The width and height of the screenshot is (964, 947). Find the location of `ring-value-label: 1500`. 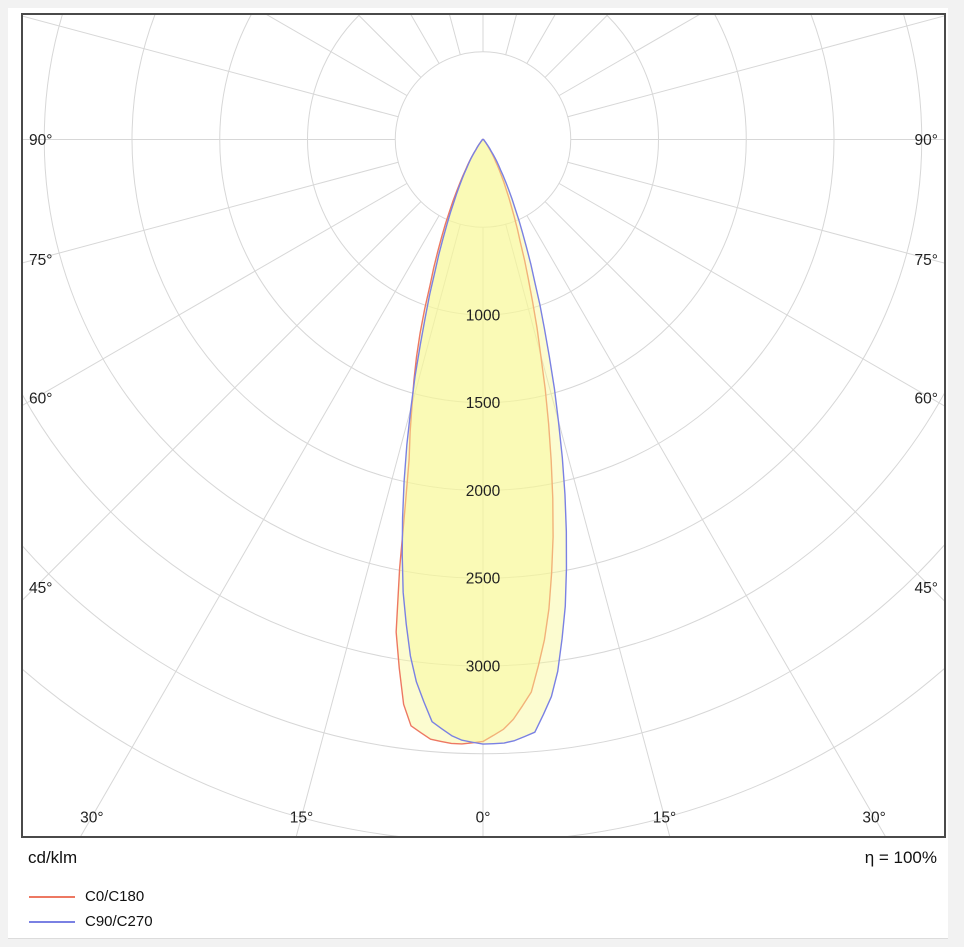

ring-value-label: 1500 is located at coordinates (483, 403).